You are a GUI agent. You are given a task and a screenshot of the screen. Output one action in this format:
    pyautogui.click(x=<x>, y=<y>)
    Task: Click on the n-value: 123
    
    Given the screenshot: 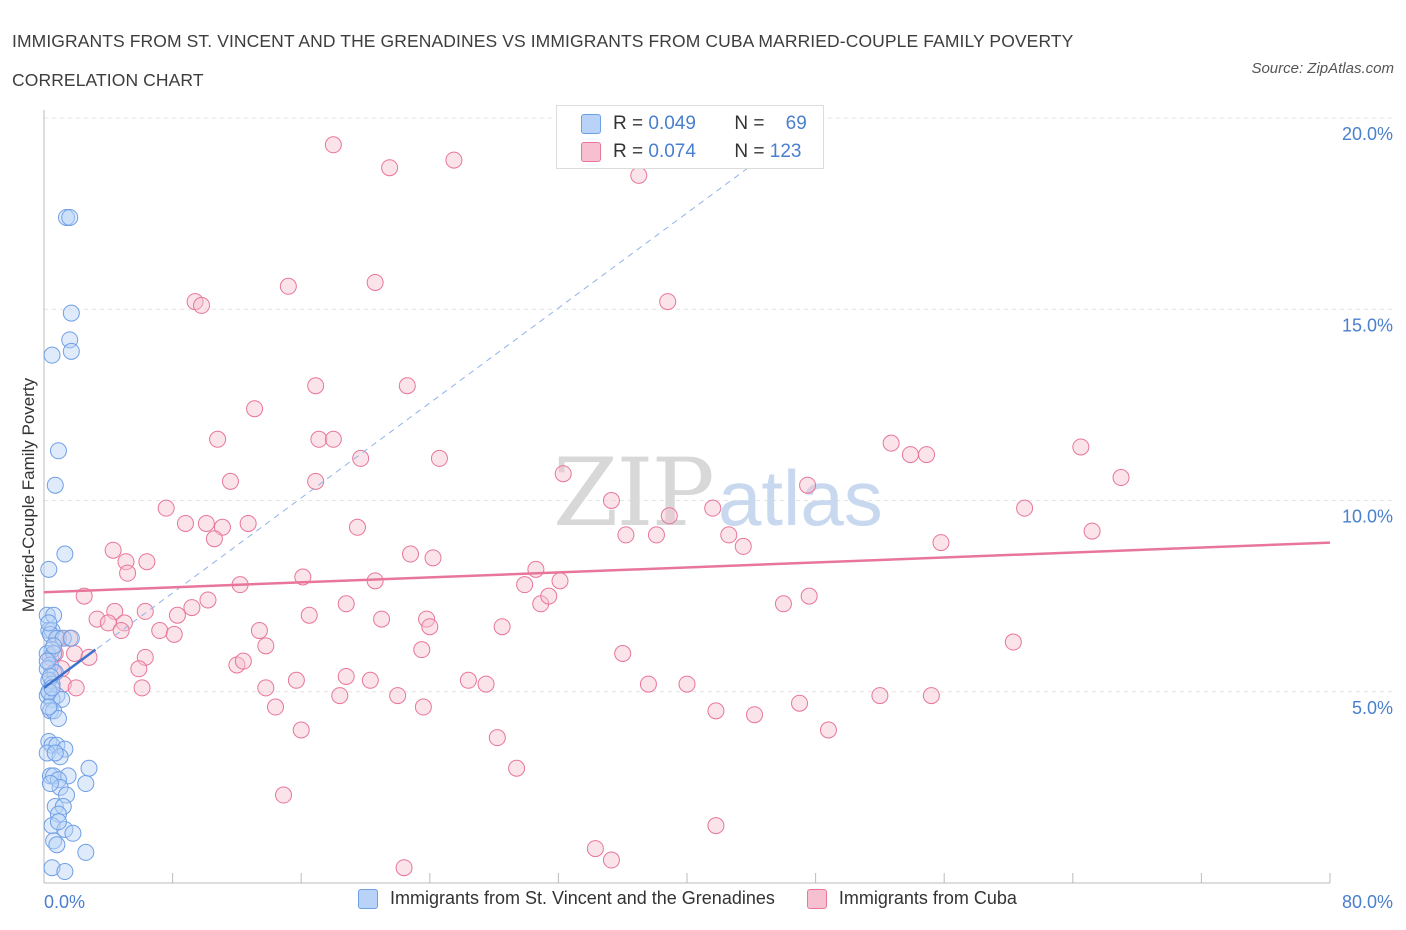 What is the action you would take?
    pyautogui.click(x=785, y=151)
    